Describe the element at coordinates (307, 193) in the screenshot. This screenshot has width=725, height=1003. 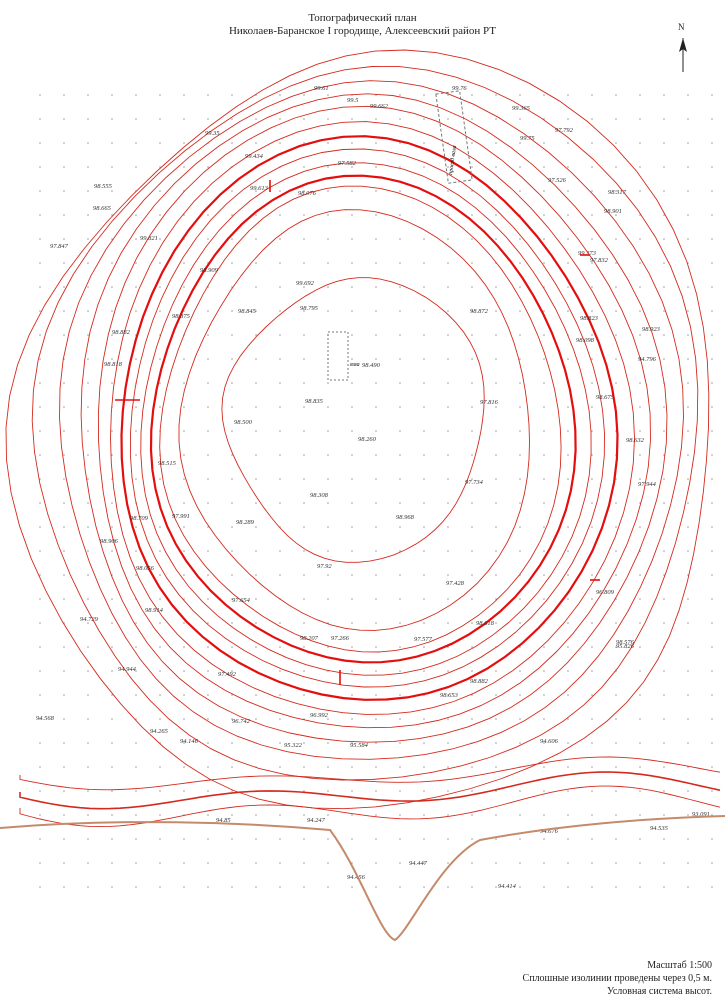
I see `spot-height-label: 98.076` at that location.